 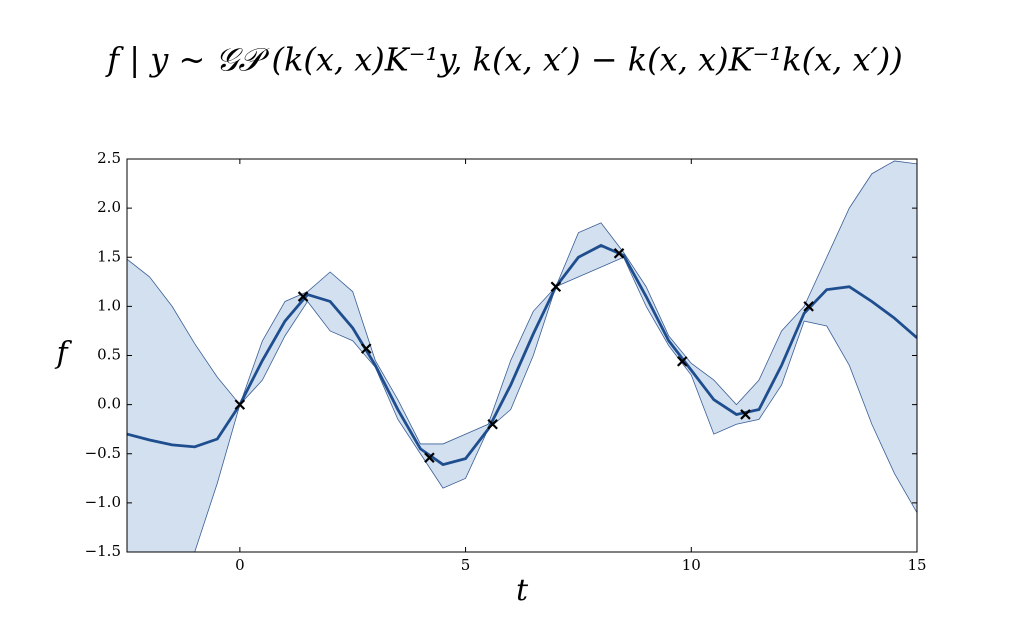 What do you see at coordinates (109, 158) in the screenshot?
I see `y-tick-label: 2.5` at bounding box center [109, 158].